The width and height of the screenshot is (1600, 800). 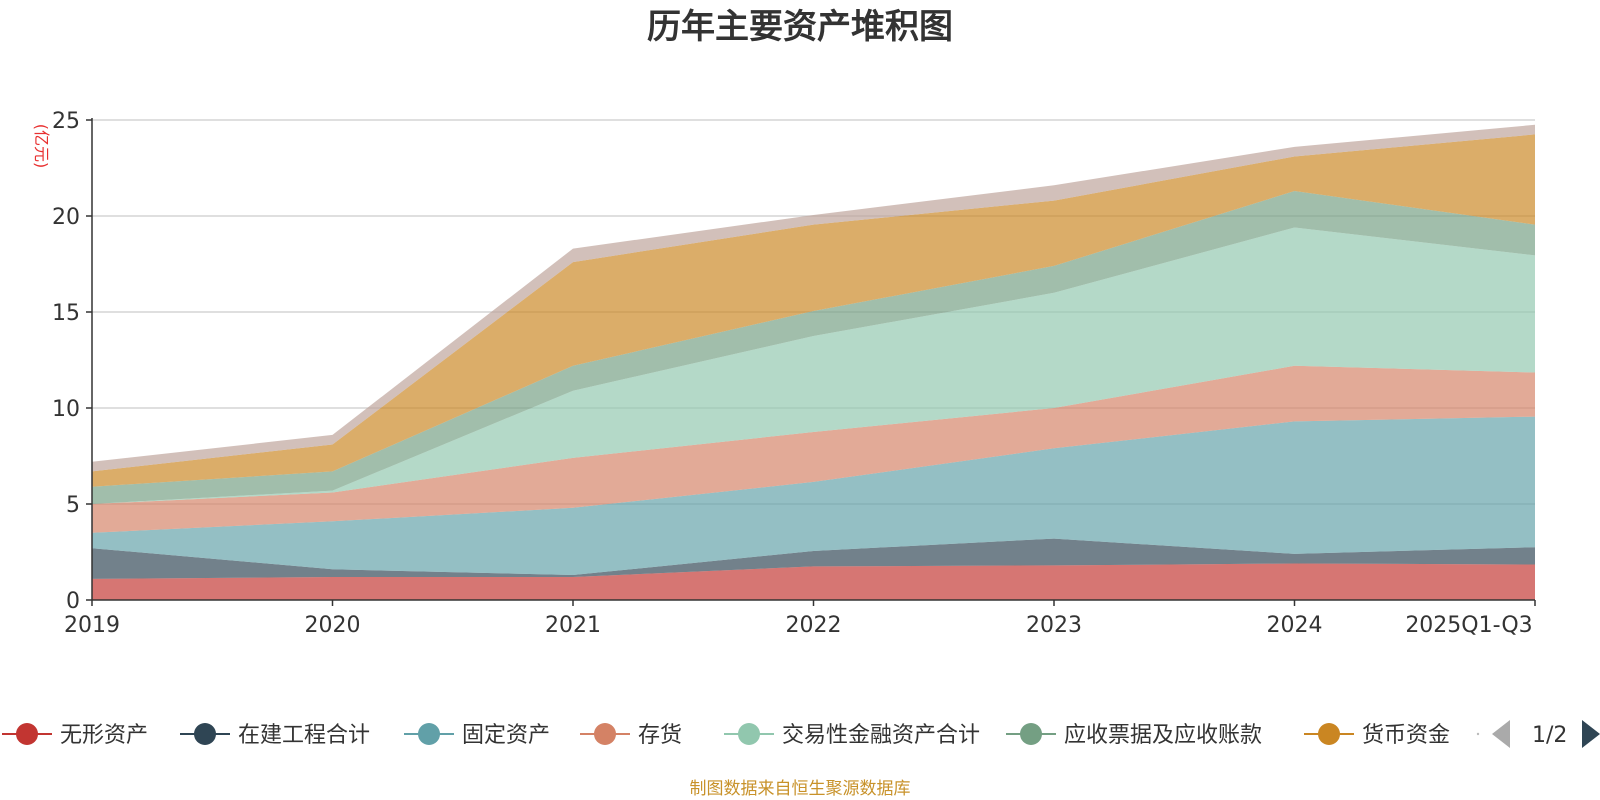 What do you see at coordinates (660, 735) in the screenshot?
I see `legend-label: 存货` at bounding box center [660, 735].